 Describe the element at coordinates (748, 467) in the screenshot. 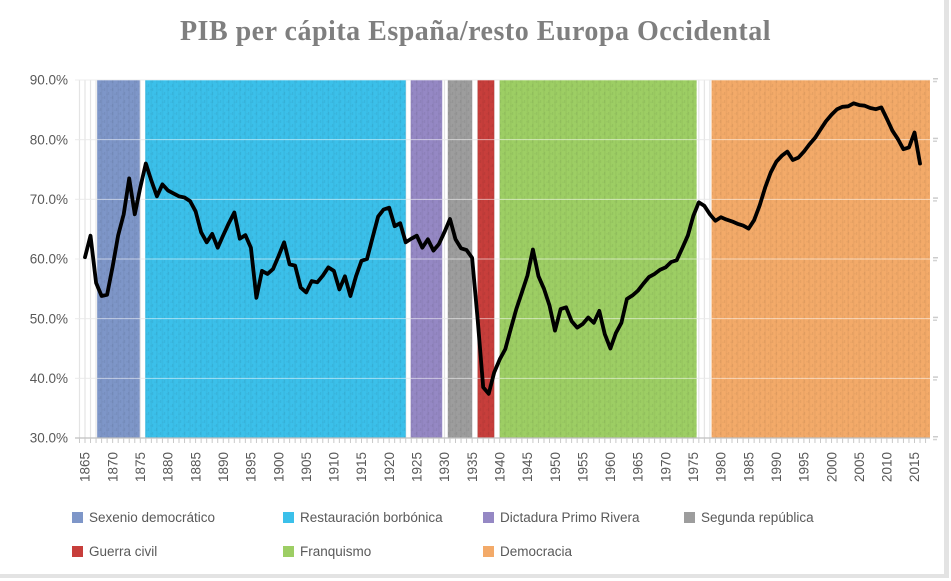

I see `x-axis-label: 1985` at that location.